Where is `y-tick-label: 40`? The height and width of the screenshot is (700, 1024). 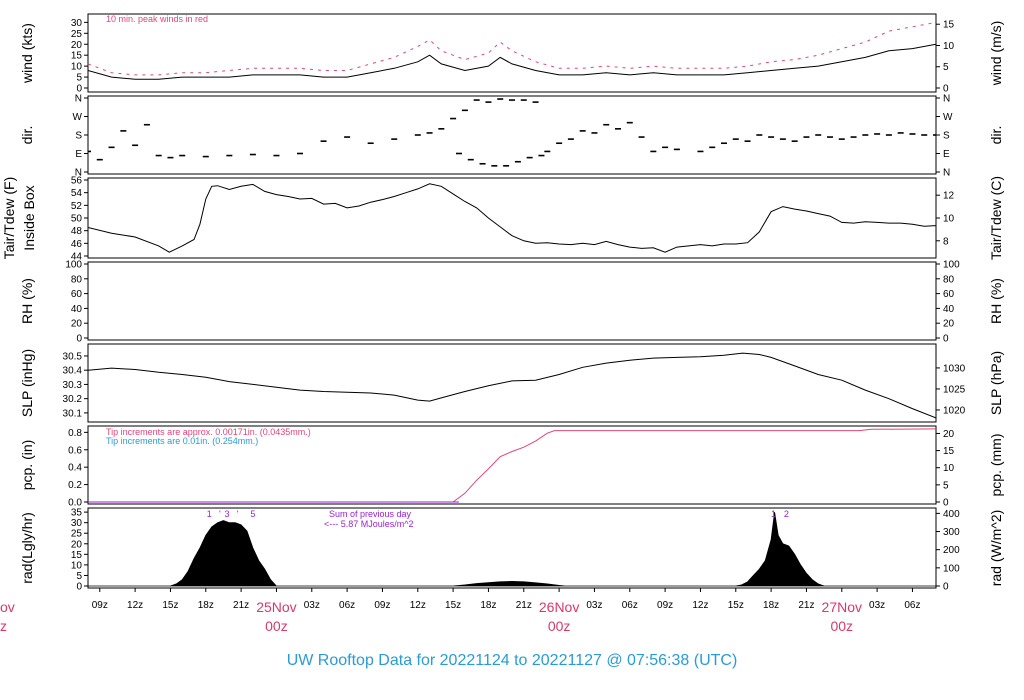 y-tick-label: 40 is located at coordinates (77, 309).